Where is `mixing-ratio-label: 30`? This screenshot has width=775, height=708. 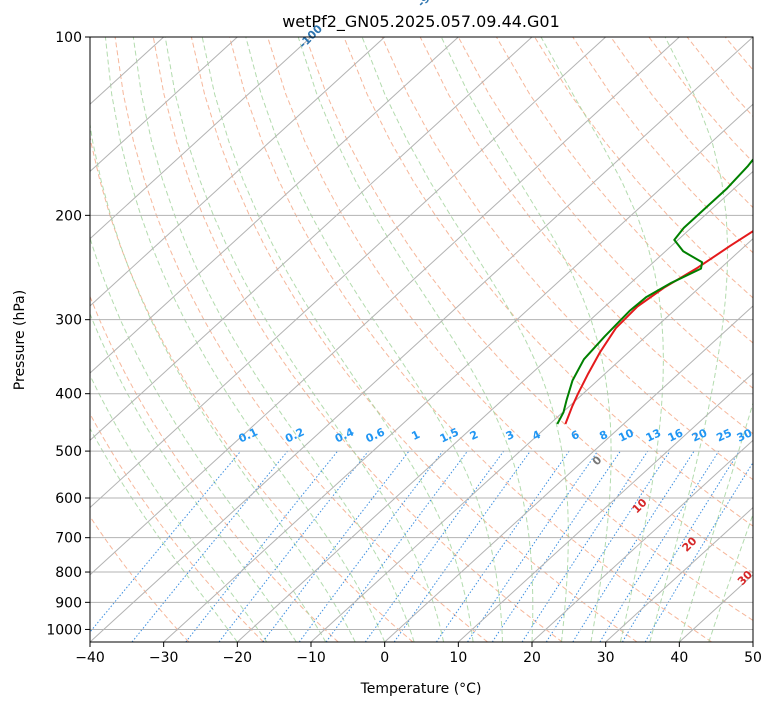 mixing-ratio-label: 30 is located at coordinates (745, 435).